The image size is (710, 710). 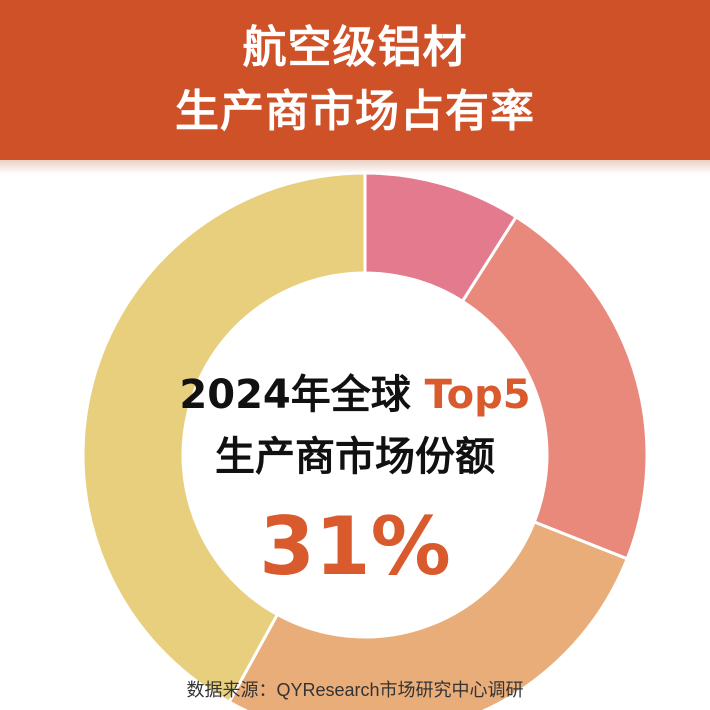 What do you see at coordinates (355, 167) in the screenshot?
I see `header-shadow` at bounding box center [355, 167].